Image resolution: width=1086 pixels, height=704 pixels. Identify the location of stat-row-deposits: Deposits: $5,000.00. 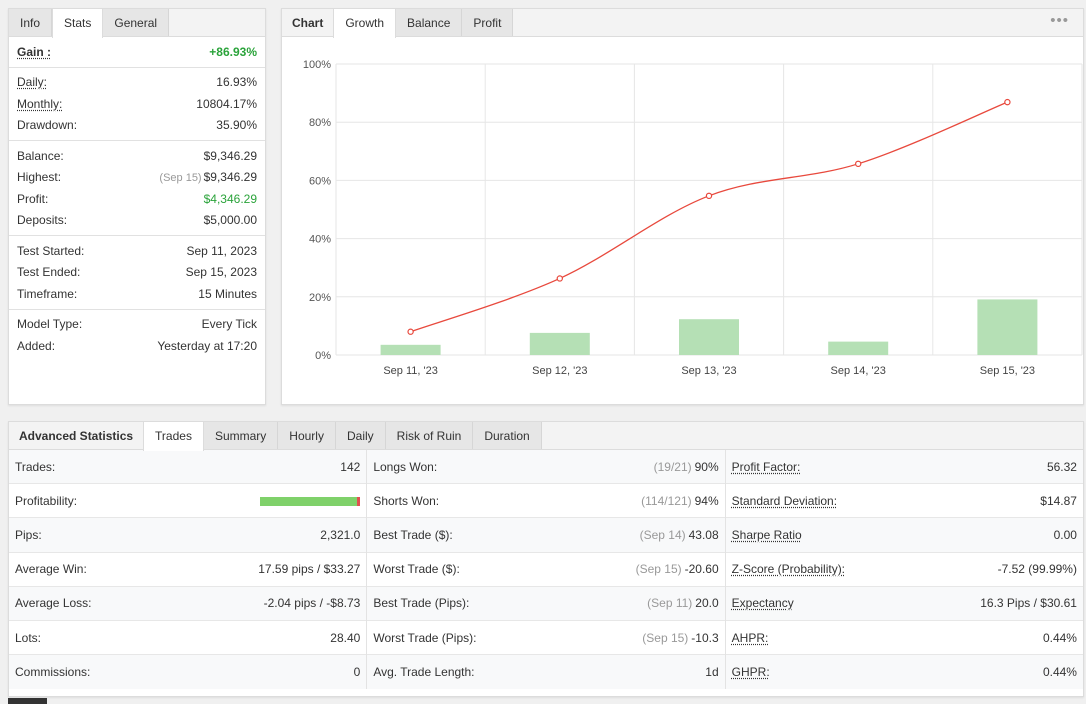
(137, 221).